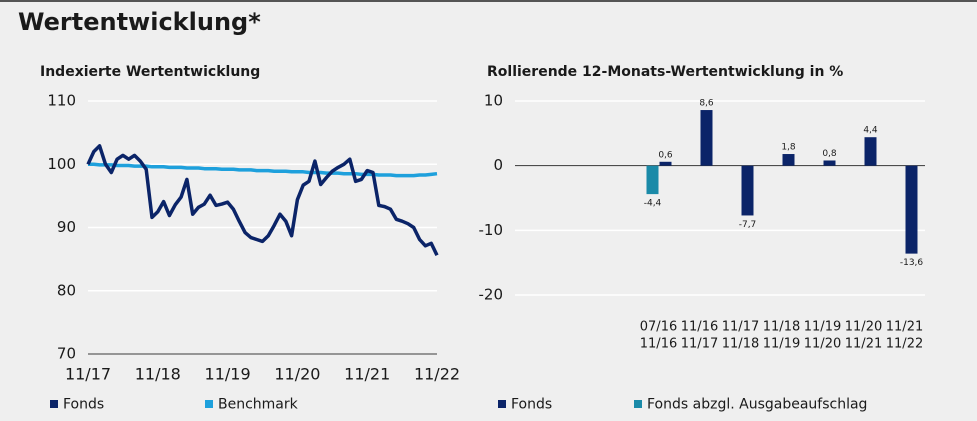 This screenshot has width=977, height=421. Describe the element at coordinates (491, 230) in the screenshot. I see `y-tick-label: -10` at that location.